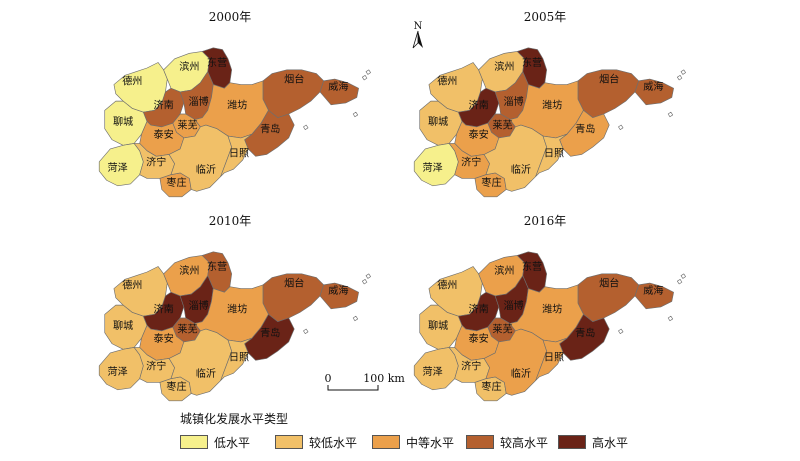 This screenshot has height=461, width=800. Describe the element at coordinates (234, 419) in the screenshot. I see `legend-title: 城镇化发展水平类型` at that location.